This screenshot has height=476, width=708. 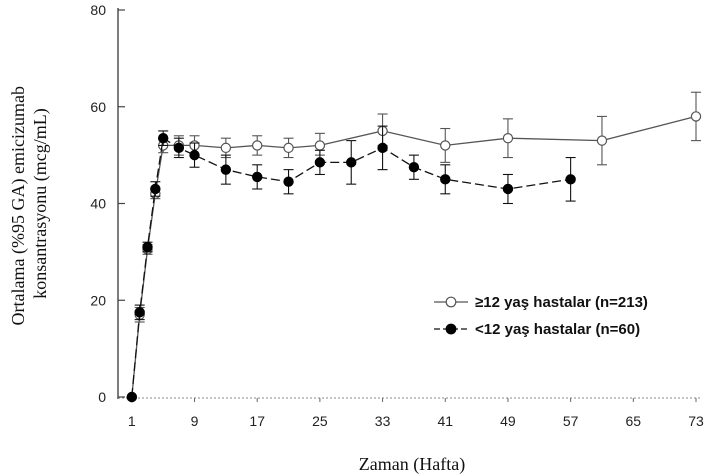 What do you see at coordinates (132, 421) in the screenshot?
I see `x-tick-label: 1` at bounding box center [132, 421].